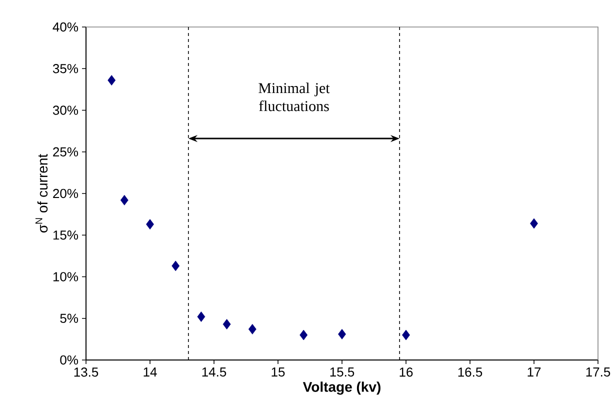  I want to click on x-tick-label: 15, so click(278, 372).